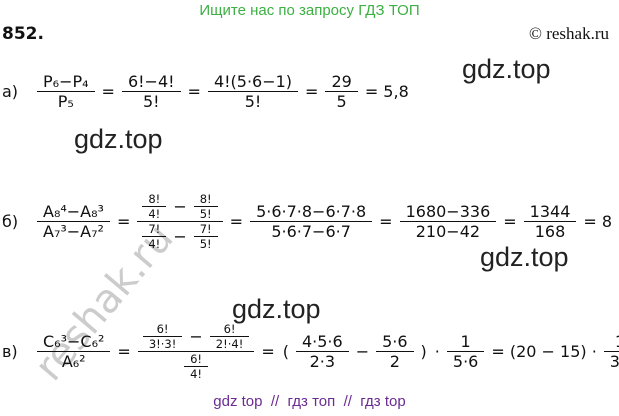  Describe the element at coordinates (311, 231) in the screenshot. I see `denominator: 5·6·7−6·7` at that location.